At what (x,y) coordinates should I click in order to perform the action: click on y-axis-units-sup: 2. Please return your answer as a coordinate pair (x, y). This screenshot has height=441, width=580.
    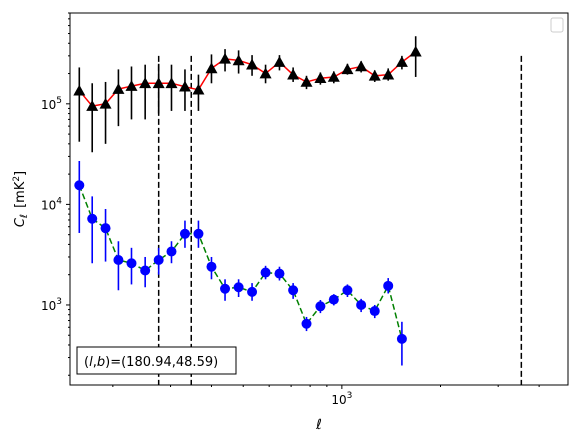
    Looking at the image, I should click on (17, 179).